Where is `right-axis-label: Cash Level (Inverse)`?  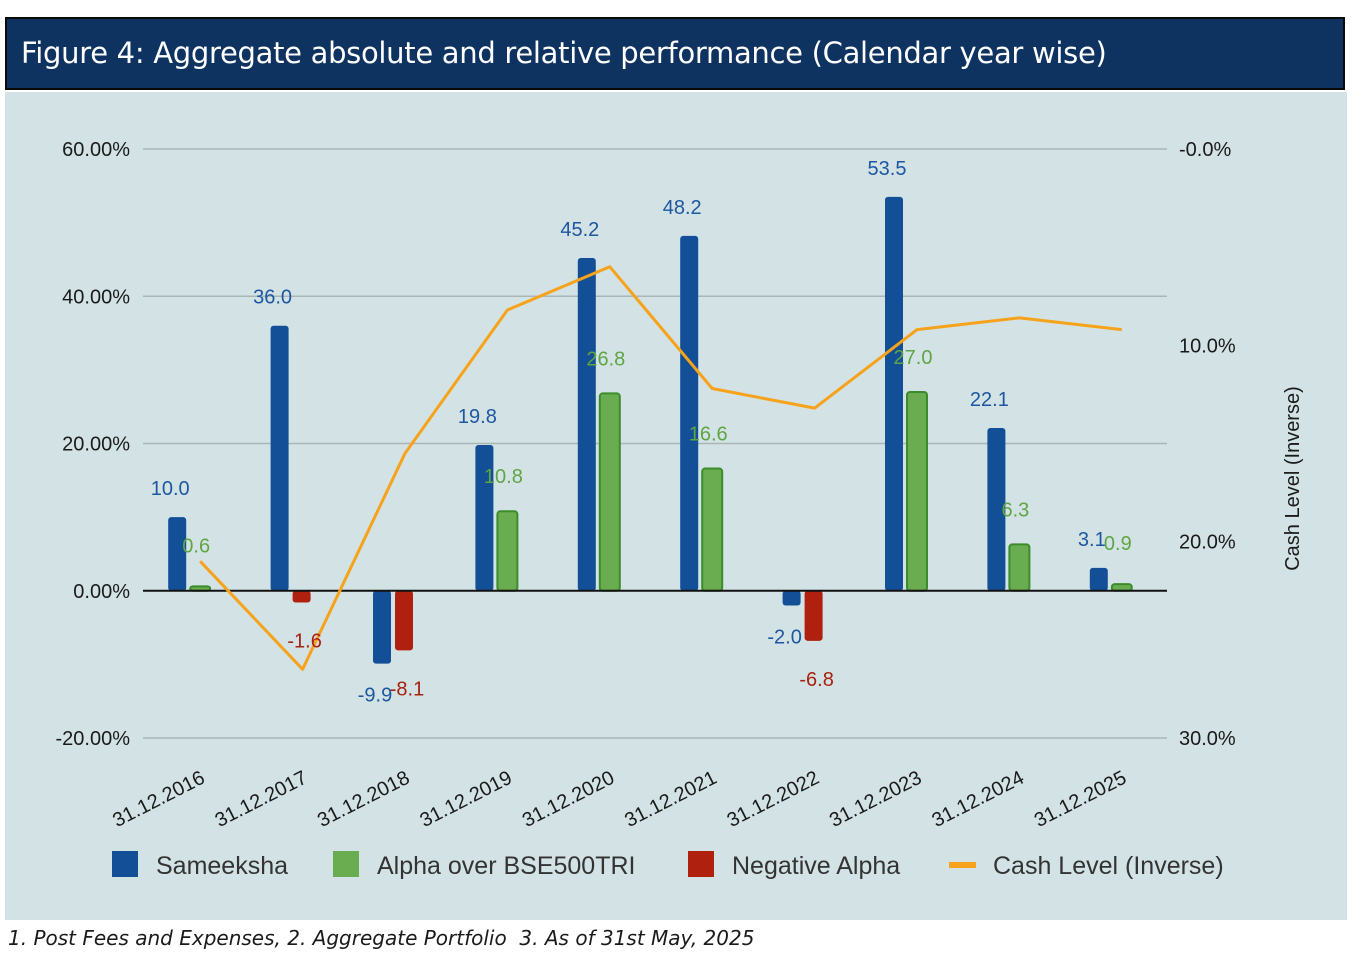 right-axis-label: Cash Level (Inverse) is located at coordinates (1293, 478).